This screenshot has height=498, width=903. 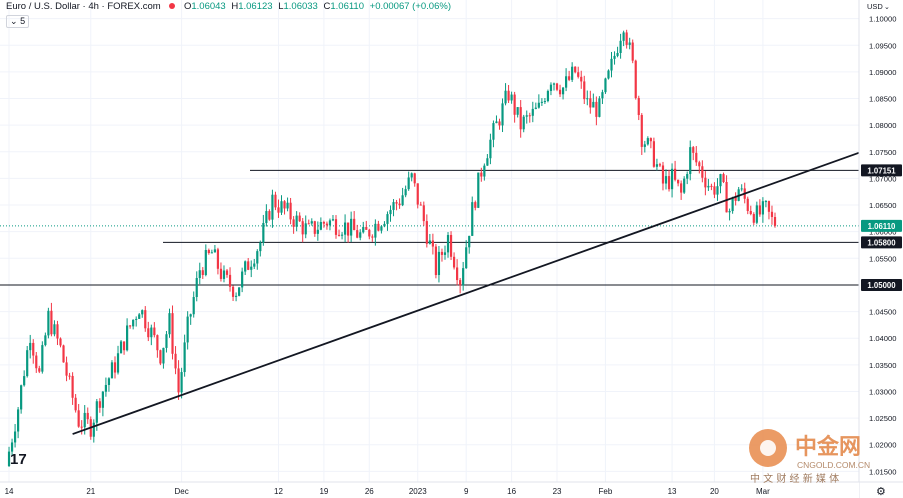 What do you see at coordinates (882, 178) in the screenshot?
I see `price-tick-label: 1.07000` at bounding box center [882, 178].